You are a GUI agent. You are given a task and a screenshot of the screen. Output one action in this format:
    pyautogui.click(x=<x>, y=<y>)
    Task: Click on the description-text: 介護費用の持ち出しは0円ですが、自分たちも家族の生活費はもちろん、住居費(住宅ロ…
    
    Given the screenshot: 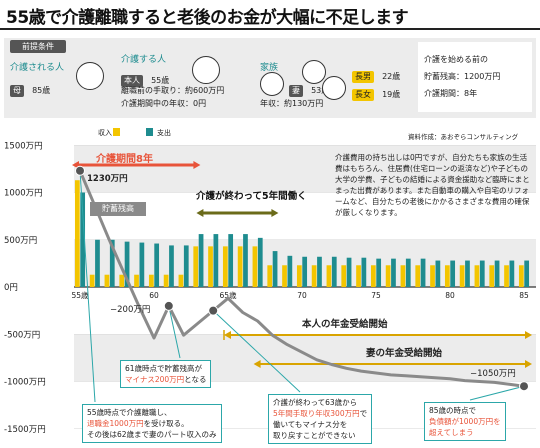 What is the action you would take?
    pyautogui.click(x=432, y=185)
    